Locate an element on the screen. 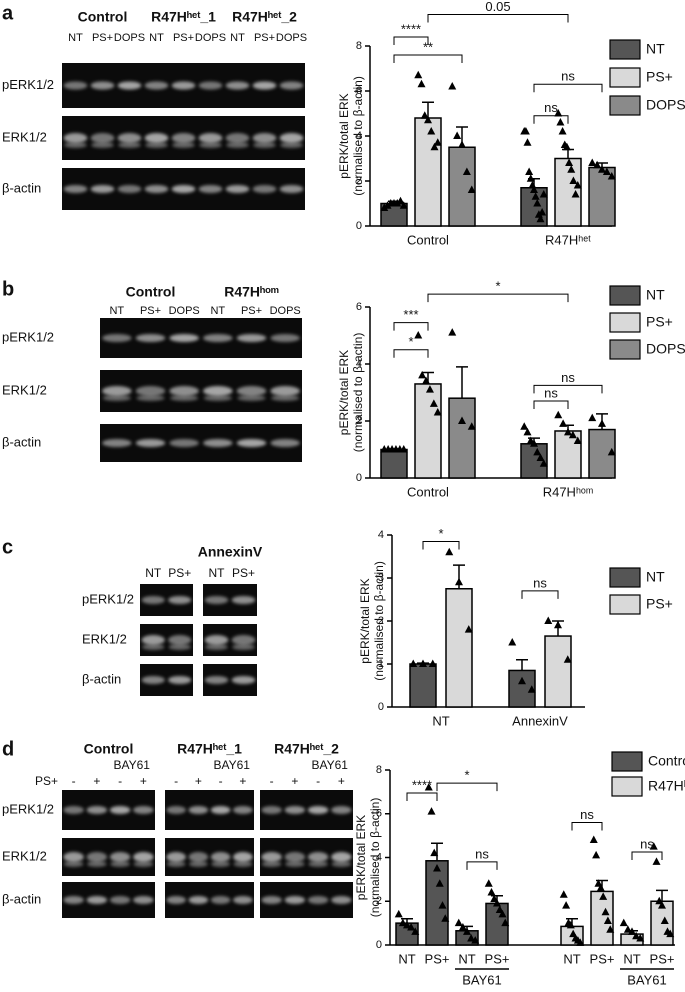 This screenshot has width=685, height=992. panel-letter: c is located at coordinates (7, 547).